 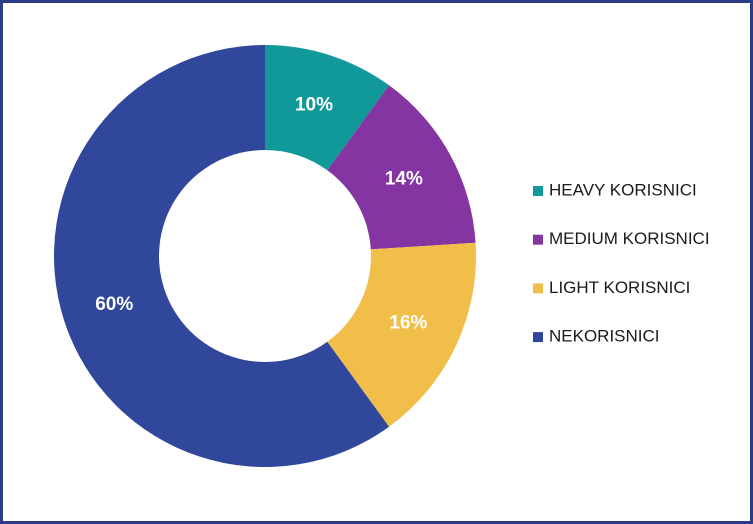 What do you see at coordinates (314, 104) in the screenshot?
I see `data-label: 10%` at bounding box center [314, 104].